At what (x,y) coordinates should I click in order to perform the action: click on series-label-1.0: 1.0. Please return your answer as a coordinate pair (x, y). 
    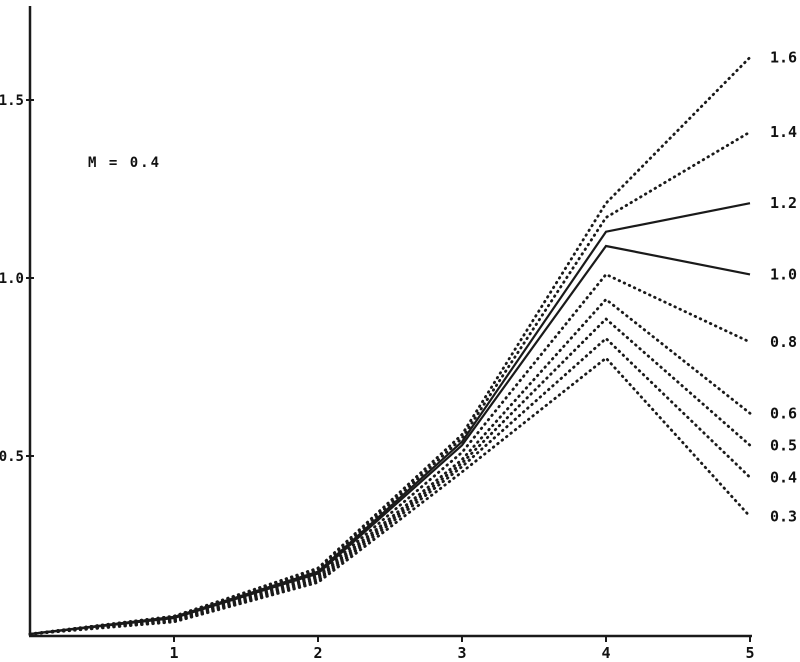
    Looking at the image, I should click on (783, 274).